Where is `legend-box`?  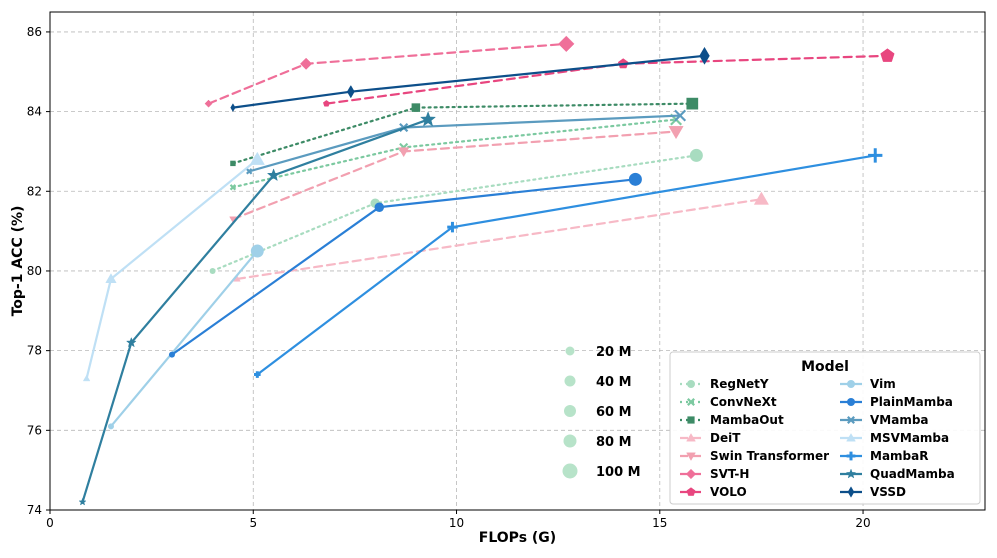 legend-box is located at coordinates (825, 428).